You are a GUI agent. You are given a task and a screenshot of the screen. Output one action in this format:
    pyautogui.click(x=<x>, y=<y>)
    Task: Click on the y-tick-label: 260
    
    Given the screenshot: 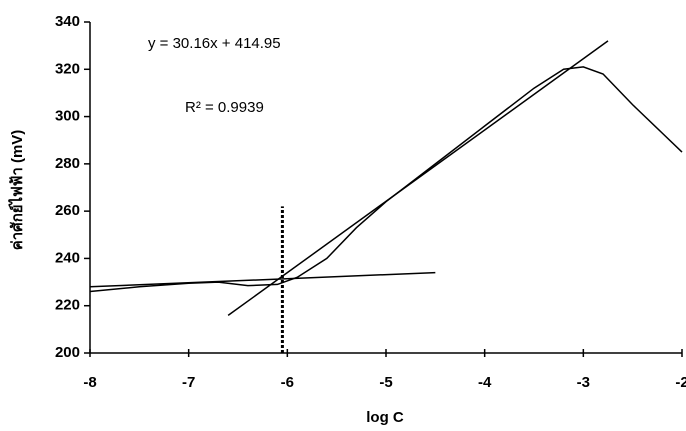 What is the action you would take?
    pyautogui.click(x=67, y=210)
    